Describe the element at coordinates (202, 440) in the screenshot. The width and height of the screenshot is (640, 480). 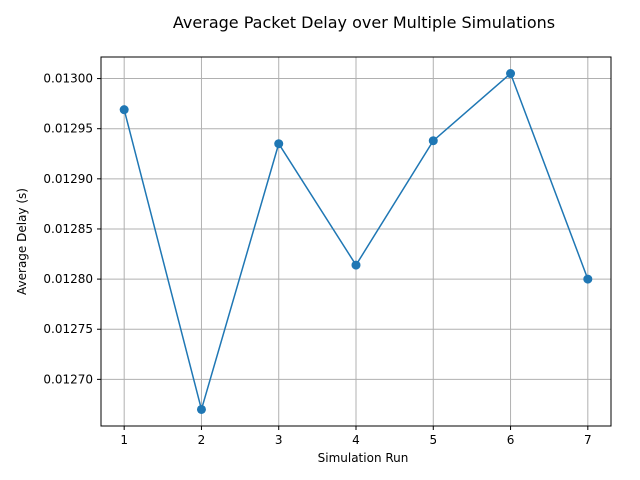
I see `x-tick-label: 2` at that location.